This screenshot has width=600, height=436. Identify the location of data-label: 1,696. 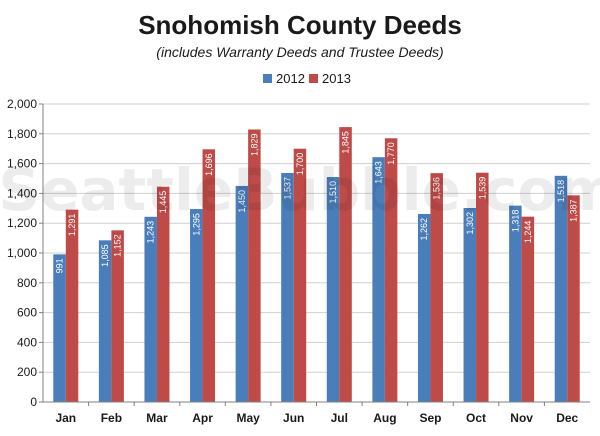
(209, 164).